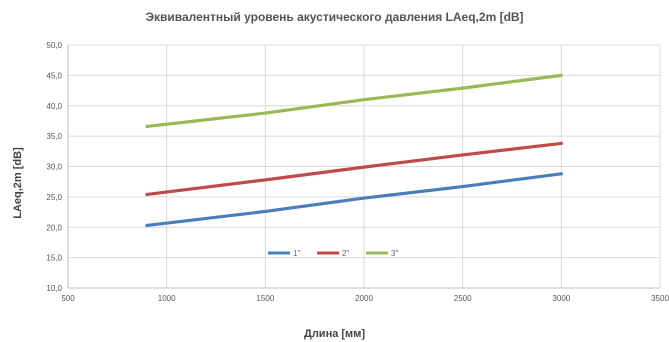  What do you see at coordinates (68, 298) in the screenshot?
I see `x-tick-label: 500` at bounding box center [68, 298].